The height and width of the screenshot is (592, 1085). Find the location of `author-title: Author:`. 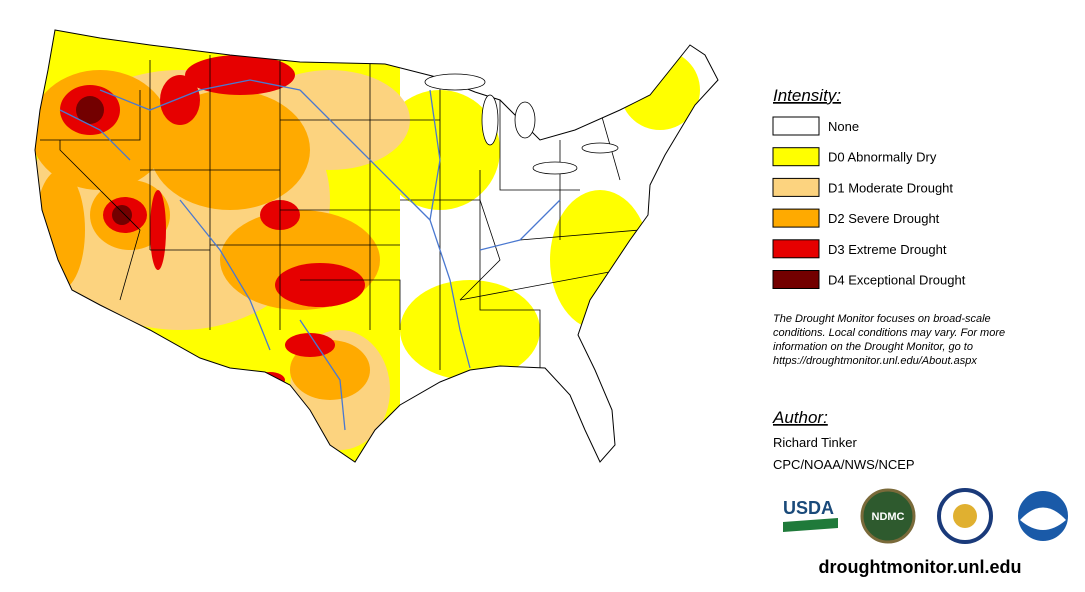

author-title: Author: is located at coordinates (800, 417).